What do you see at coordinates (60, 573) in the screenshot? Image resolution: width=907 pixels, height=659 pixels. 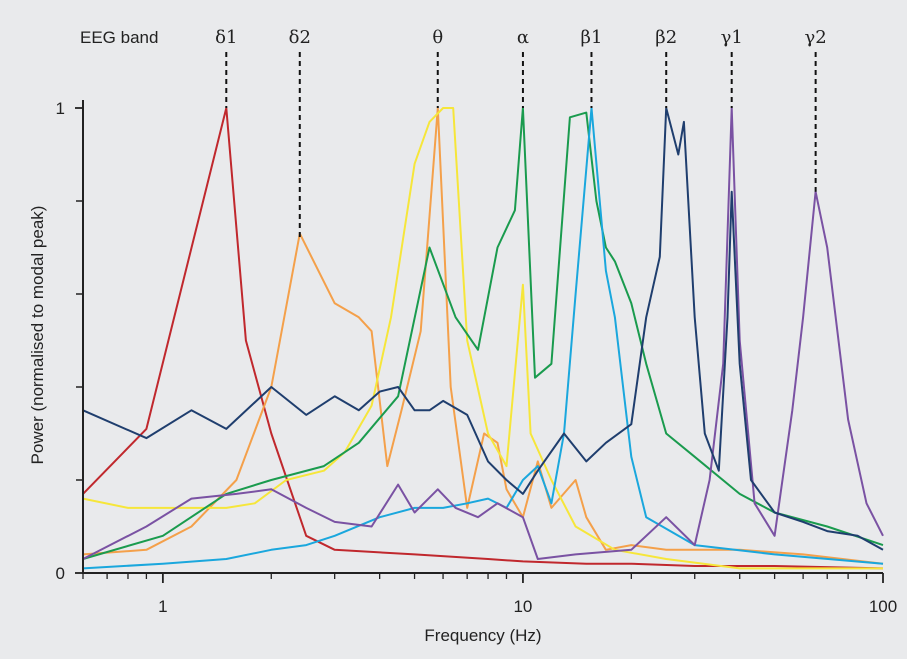 I see `y-tick-label: 0` at bounding box center [60, 573].